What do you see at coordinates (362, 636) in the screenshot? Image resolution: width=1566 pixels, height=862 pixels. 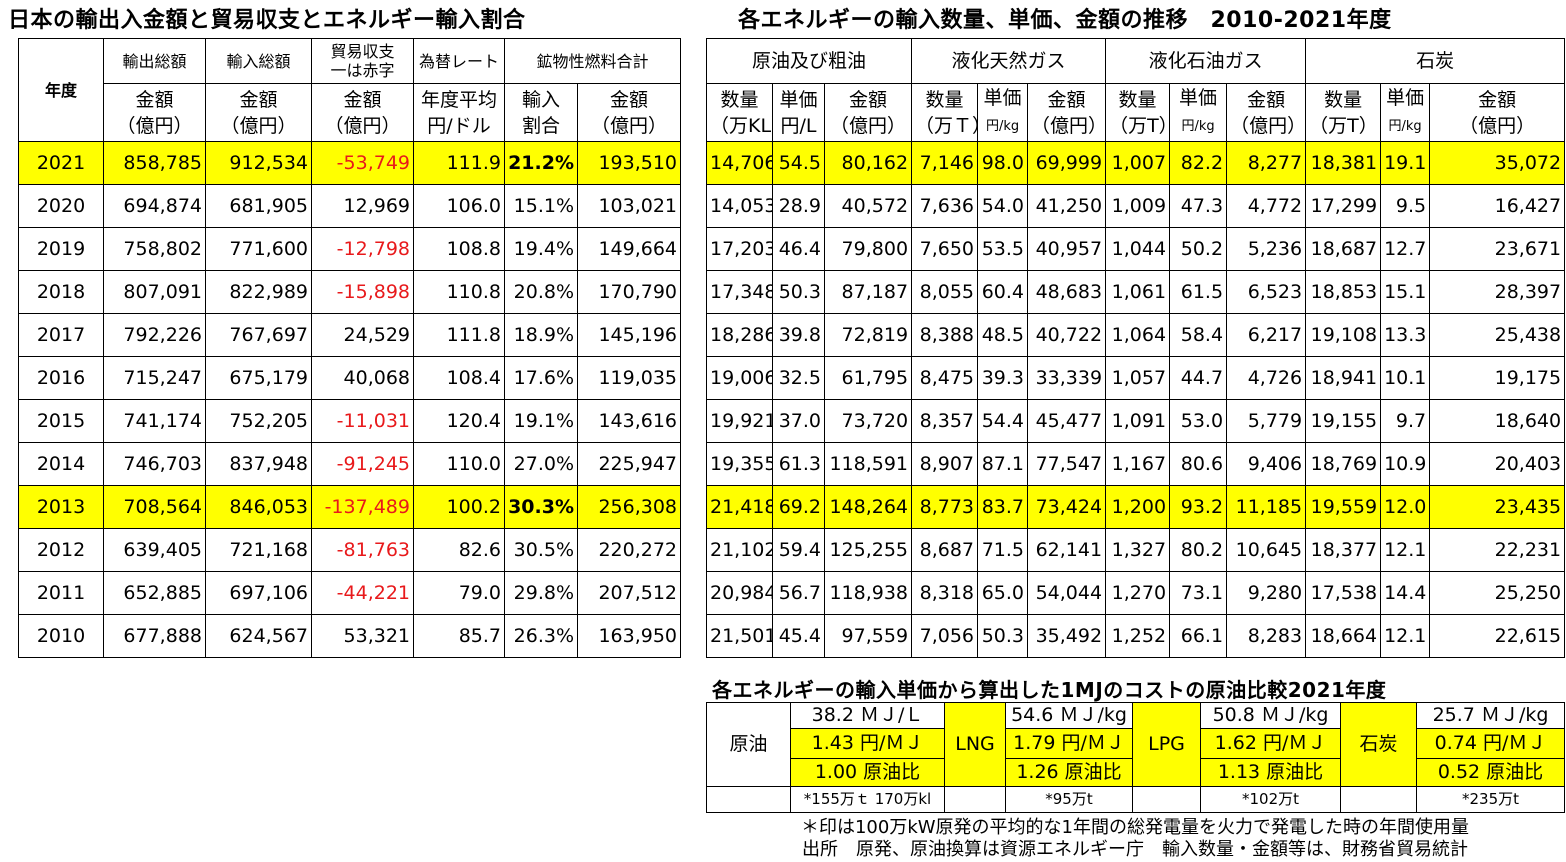 I see `balance-cell: 53,321` at bounding box center [362, 636].